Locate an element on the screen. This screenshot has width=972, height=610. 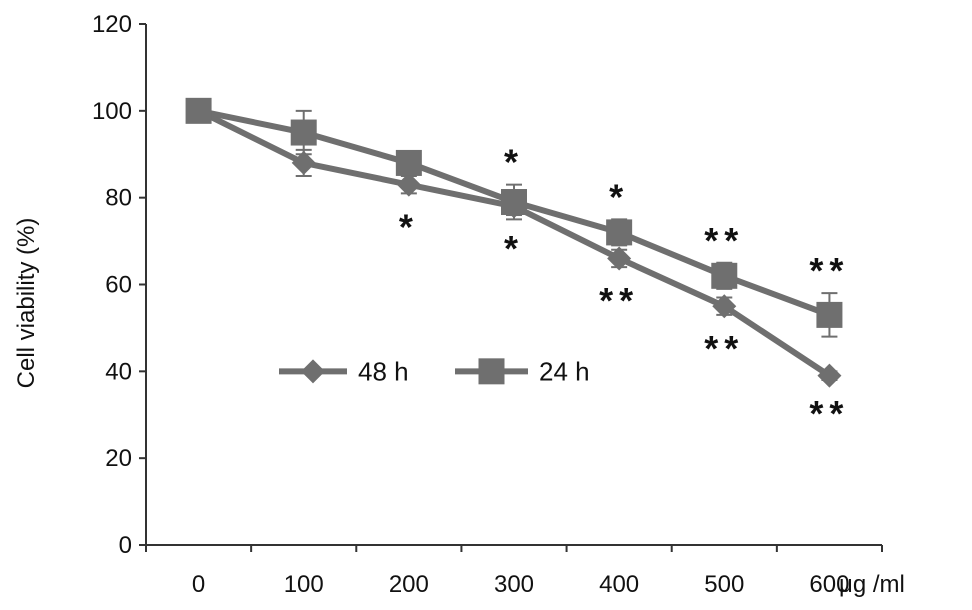
y-tick-label: 60 is located at coordinates (118, 285).